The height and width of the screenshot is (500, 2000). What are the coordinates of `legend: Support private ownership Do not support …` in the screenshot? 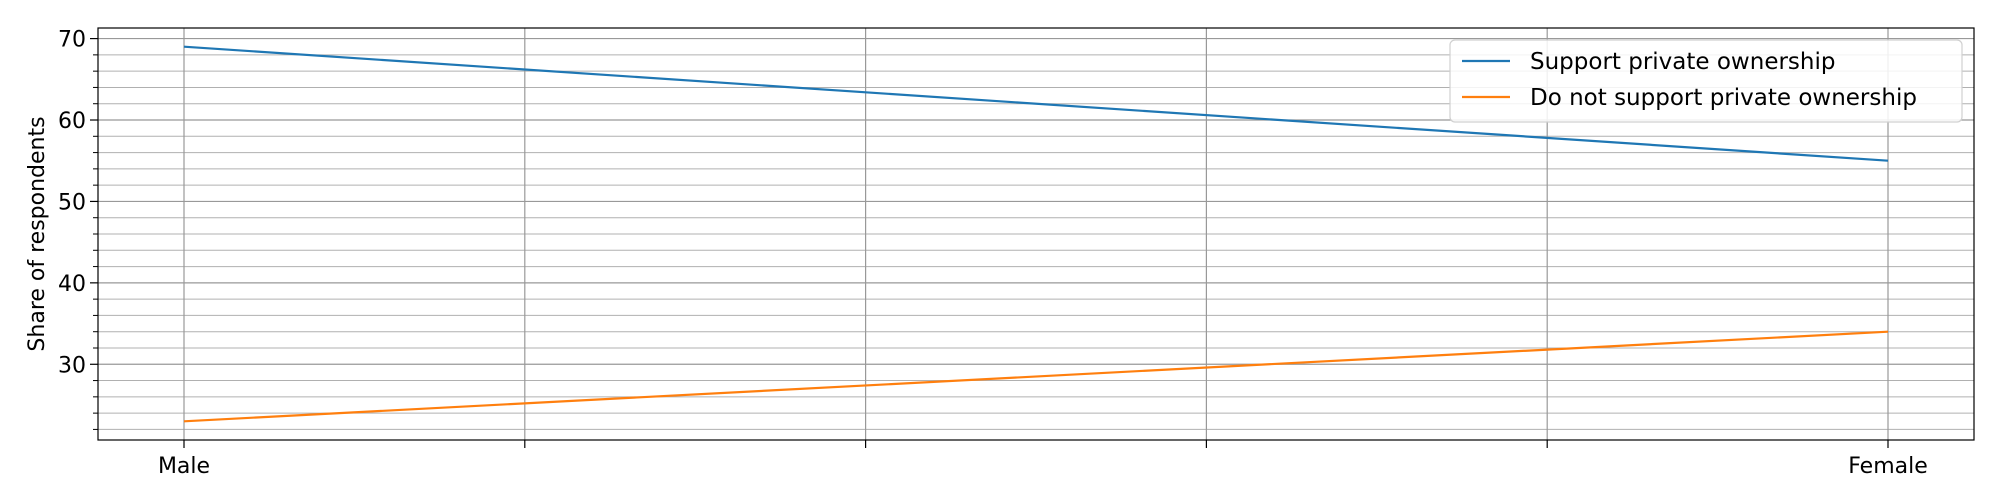 It's located at (1706, 81).